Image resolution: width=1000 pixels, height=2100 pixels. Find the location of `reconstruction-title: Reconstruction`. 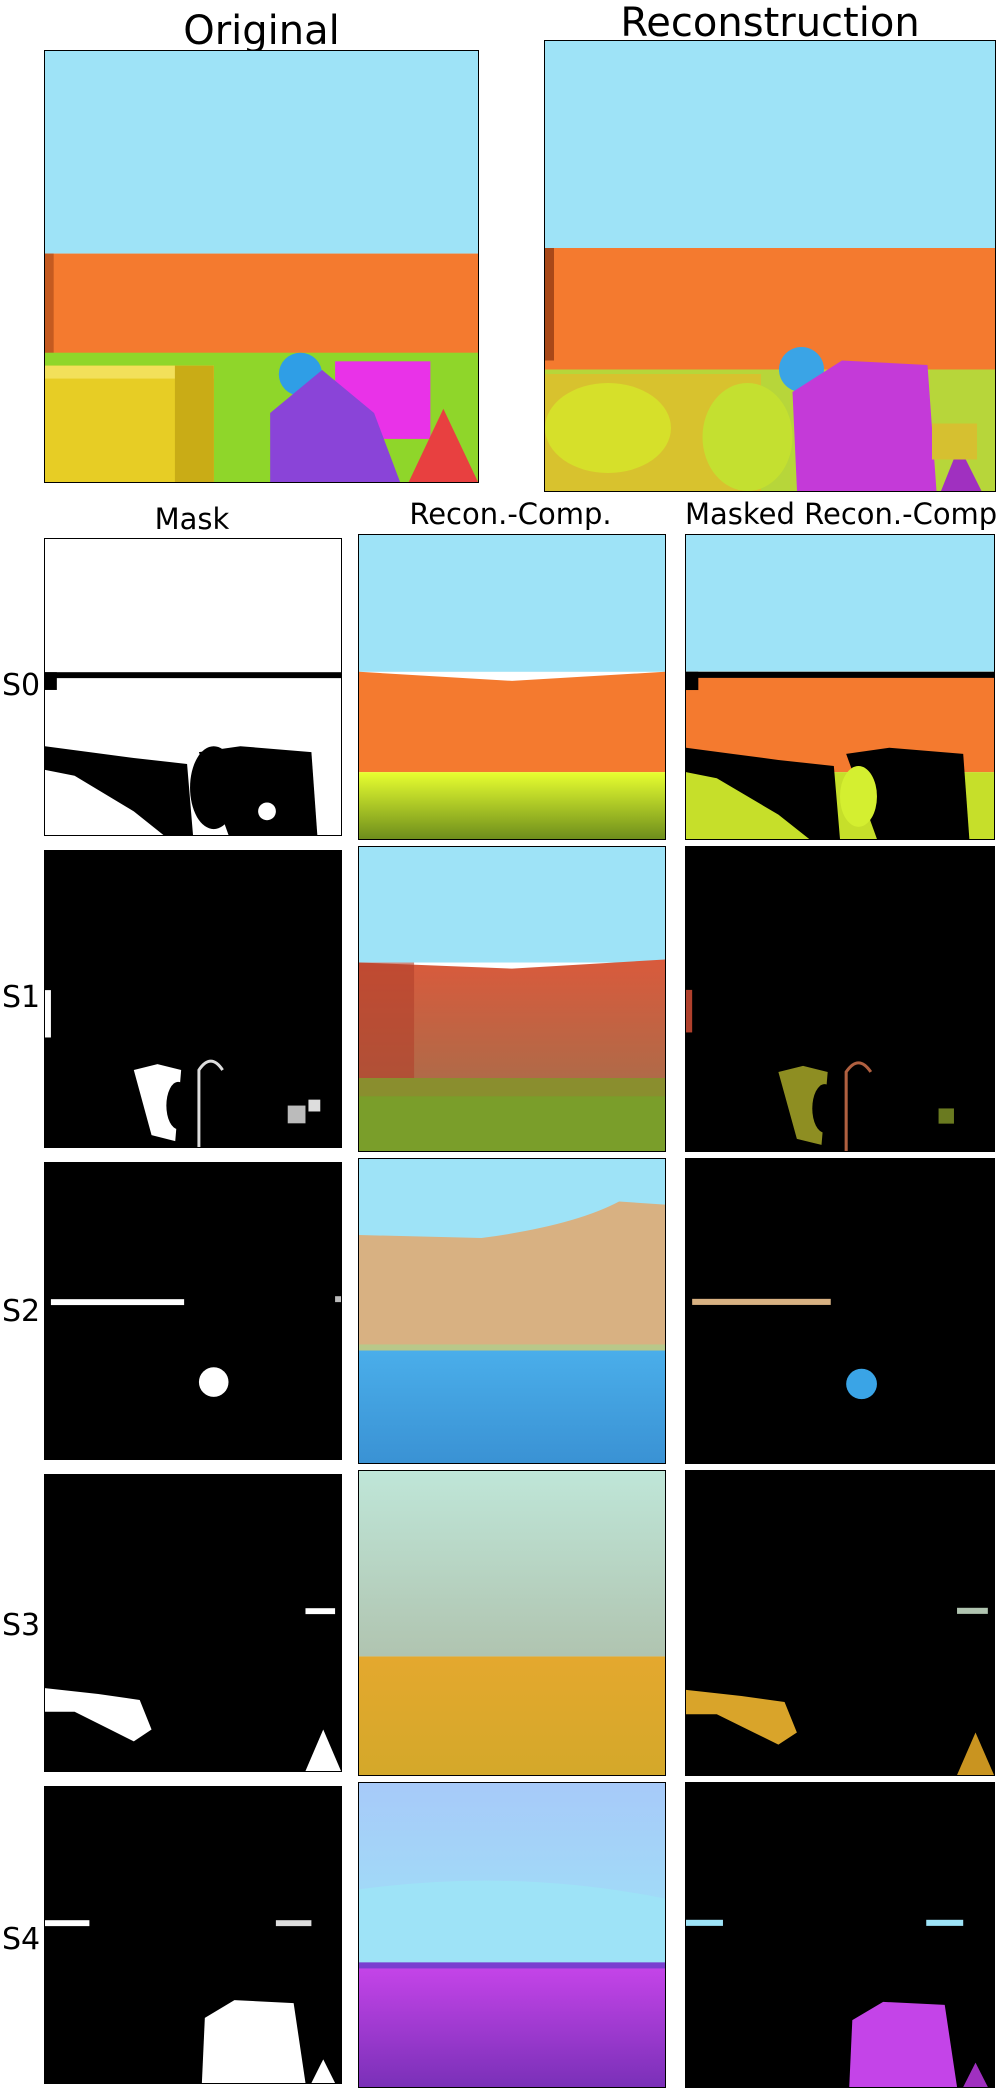

reconstruction-title: Reconstruction is located at coordinates (770, 23).